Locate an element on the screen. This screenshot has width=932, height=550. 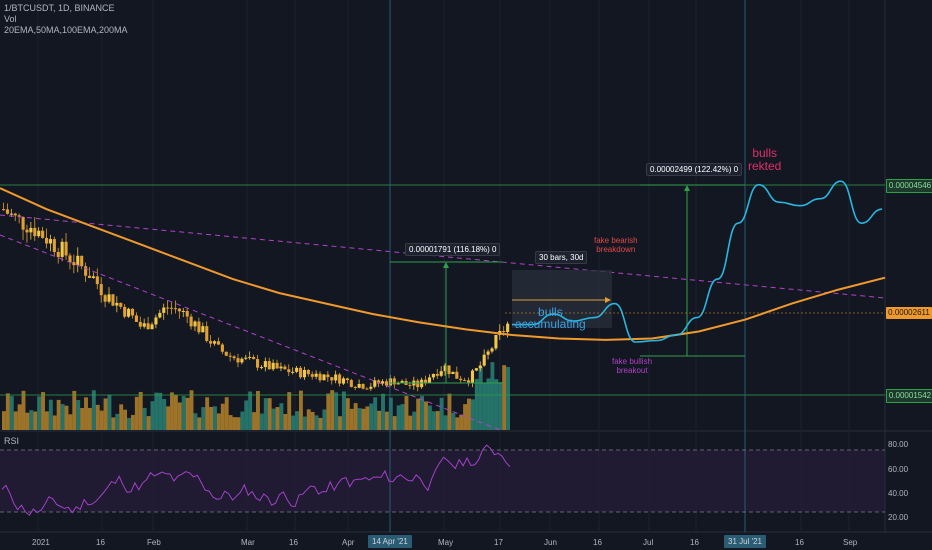
indicators-legend: 20EMA,50MA,100EMA,200MA is located at coordinates (66, 30).